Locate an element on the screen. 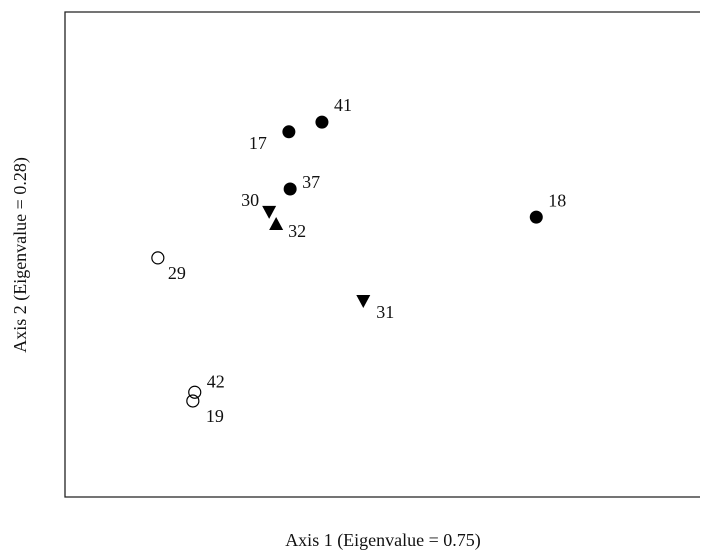  point-label: 31 is located at coordinates (385, 312).